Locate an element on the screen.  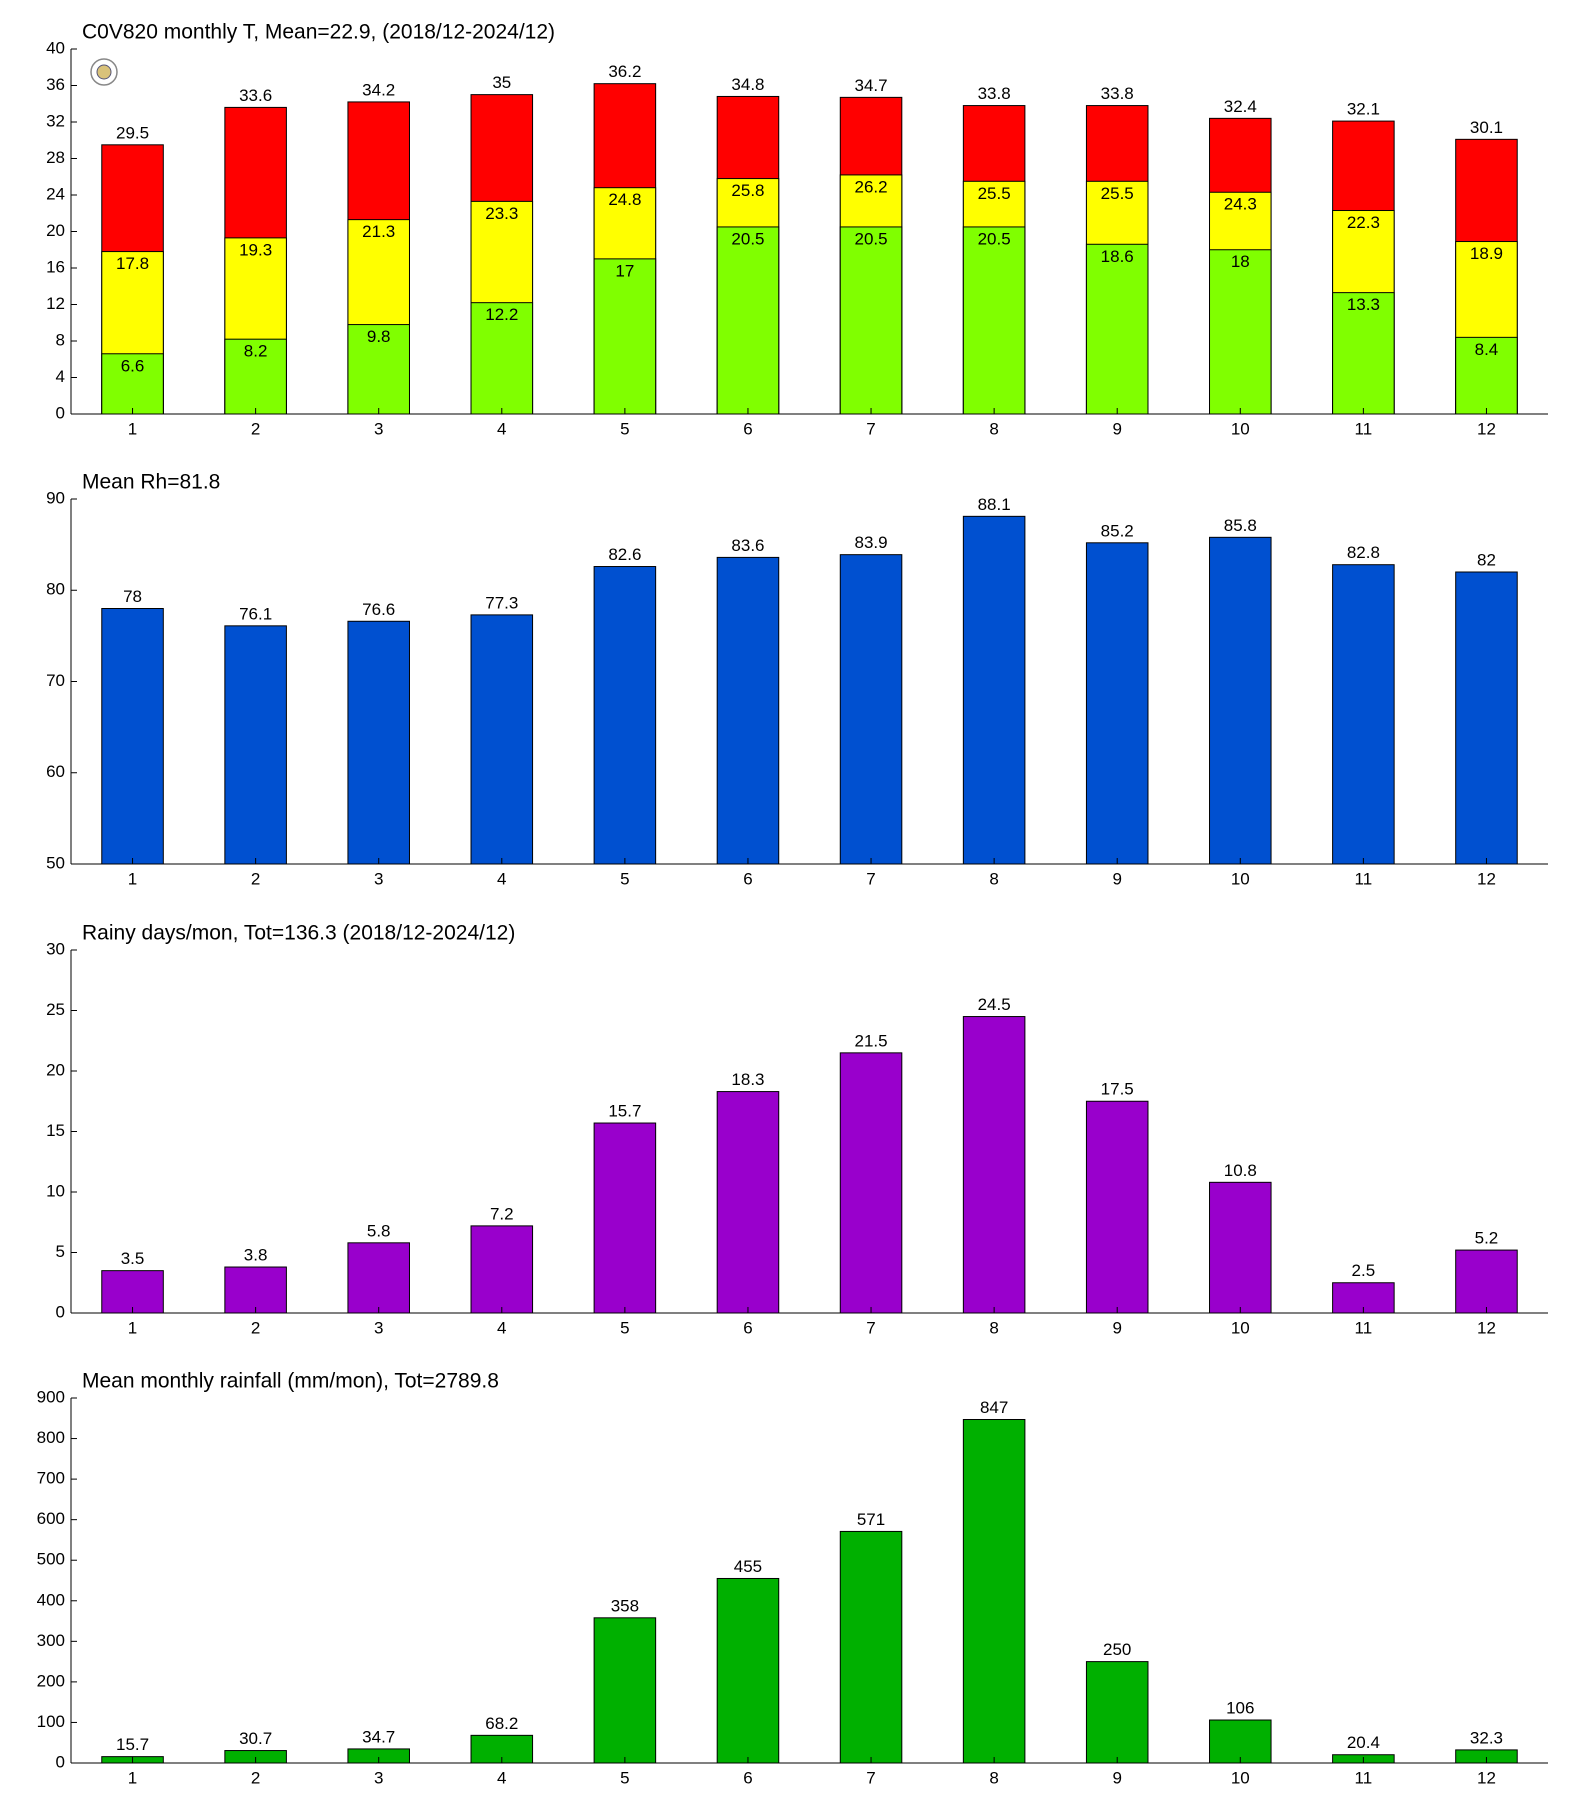
y-tick-label: 900 is located at coordinates (51, 1396).